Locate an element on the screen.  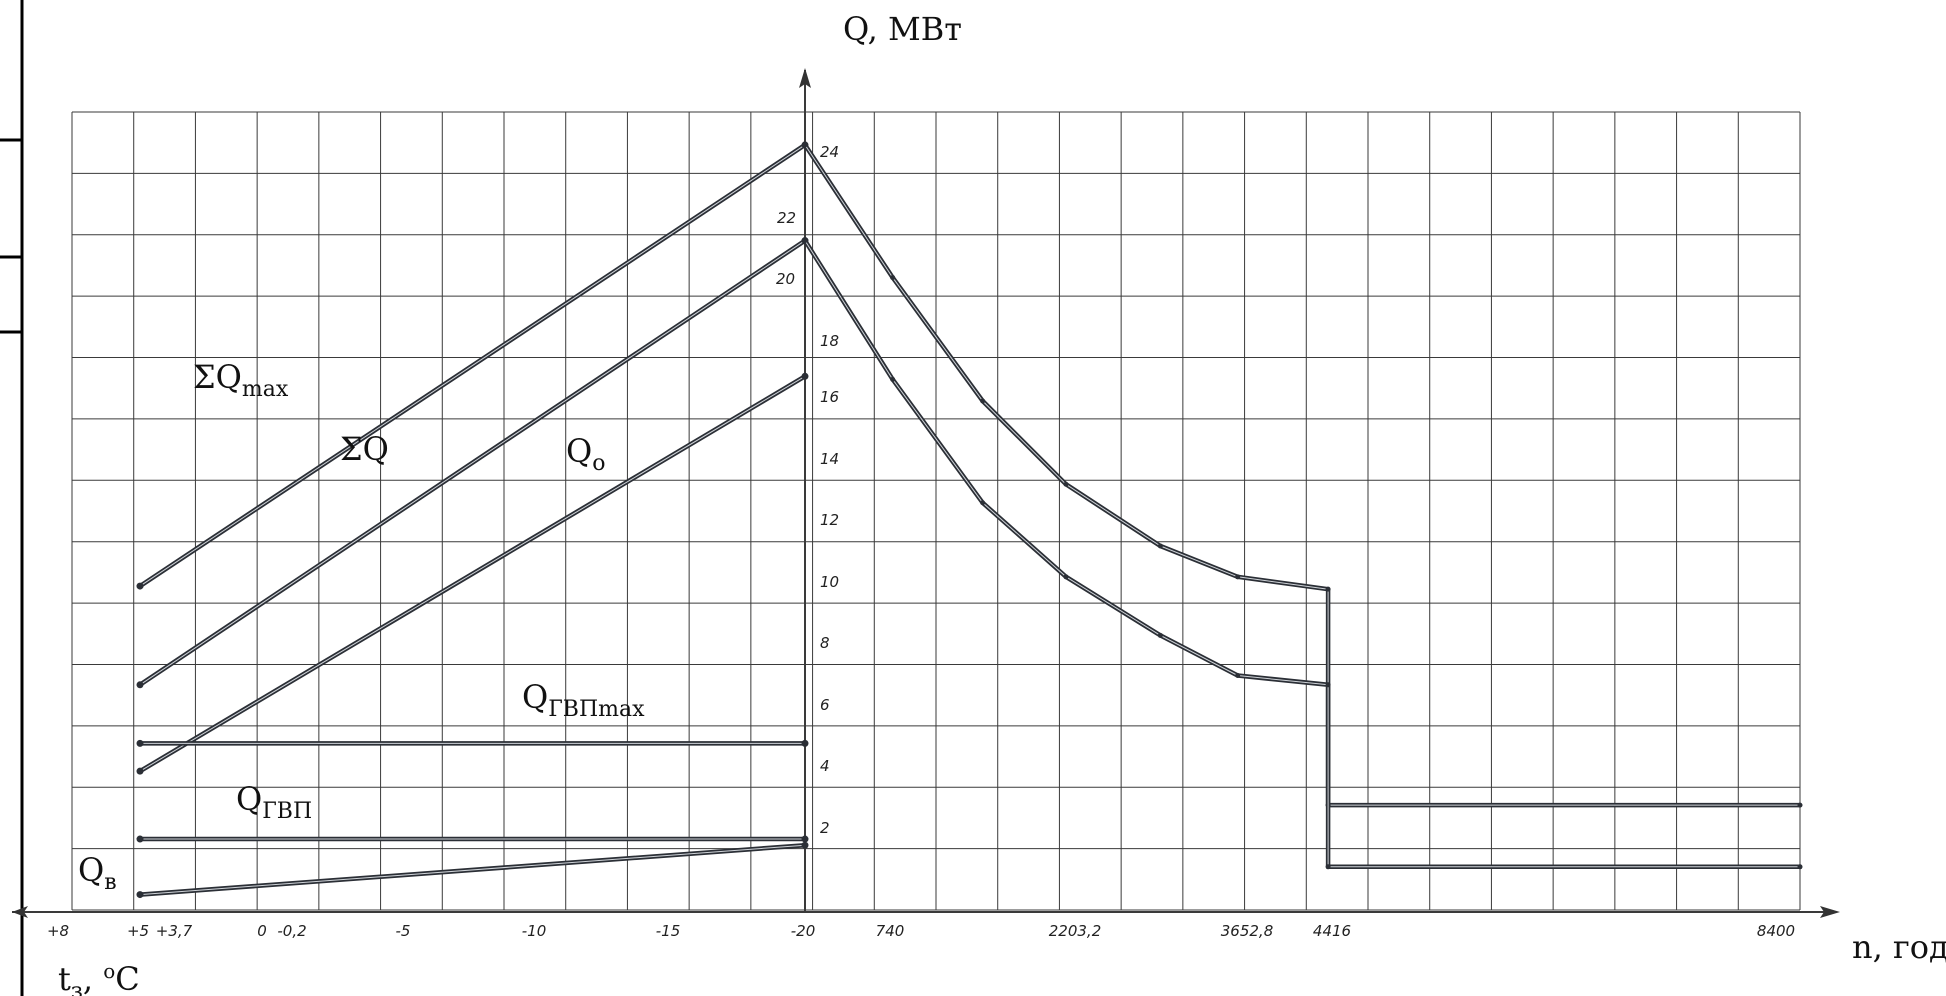
x-tick-label-temperature: 0 is located at coordinates (262, 931).